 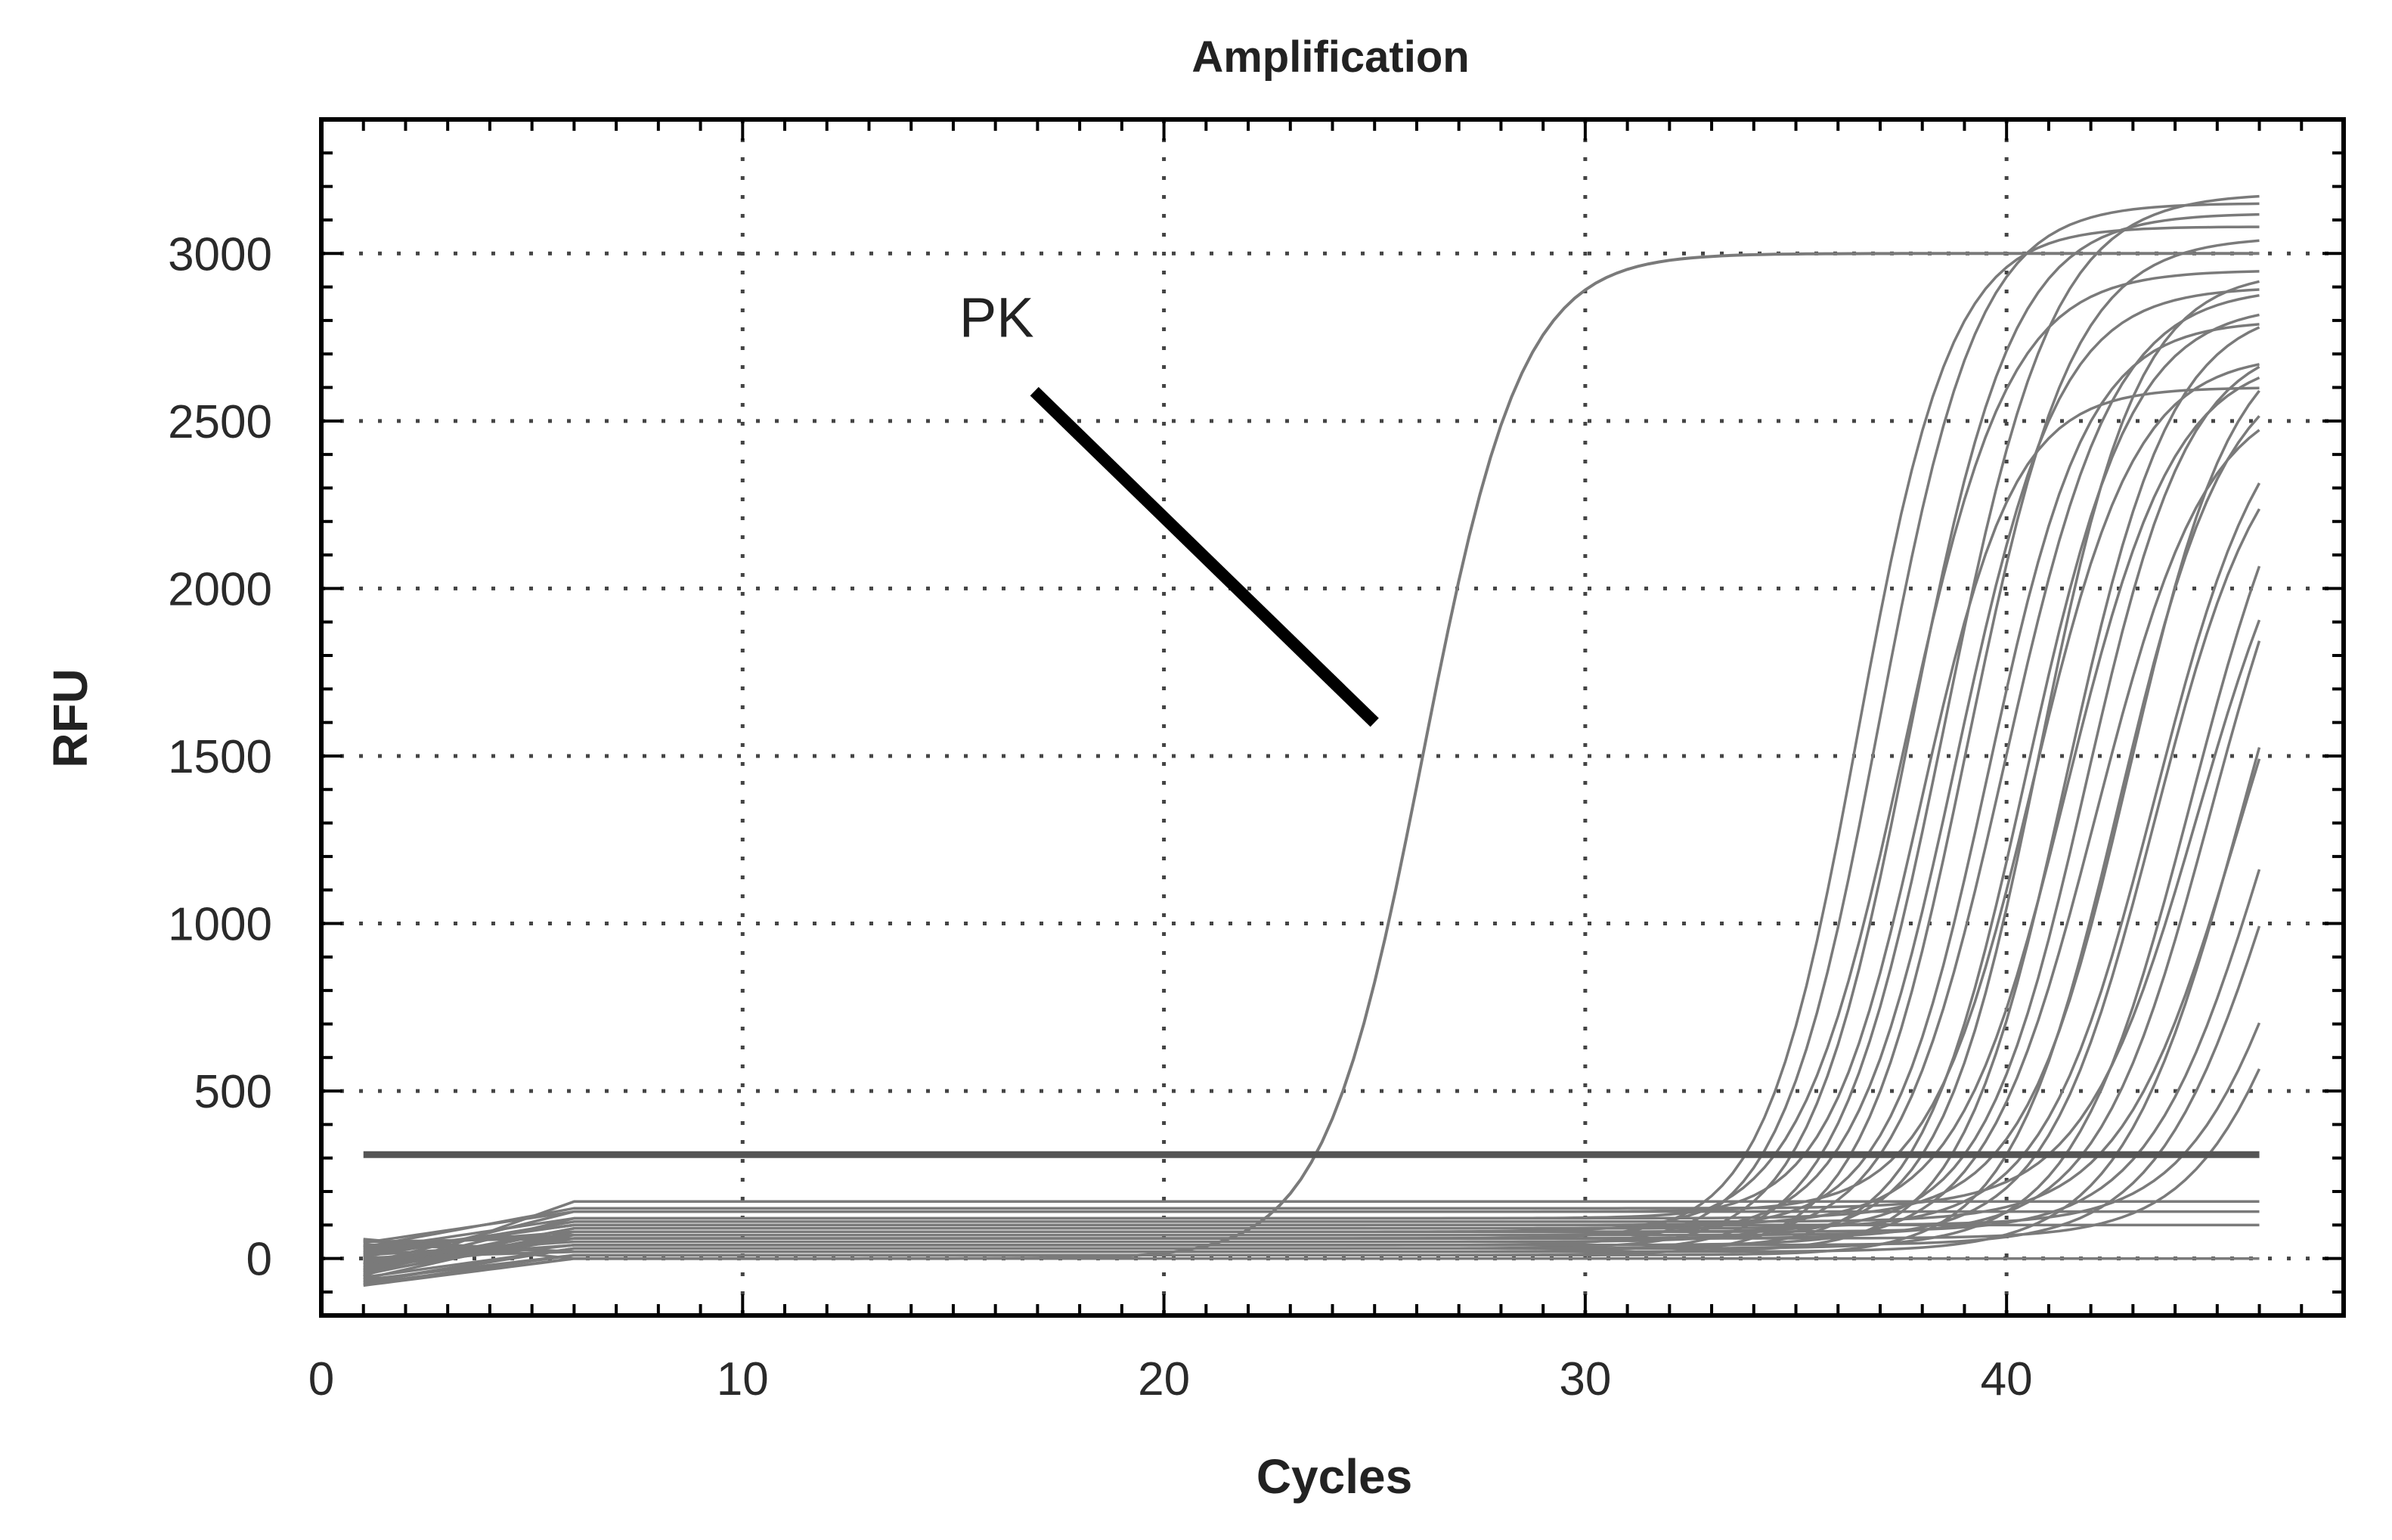 I want to click on x-tick-label: 0, so click(x=321, y=1379).